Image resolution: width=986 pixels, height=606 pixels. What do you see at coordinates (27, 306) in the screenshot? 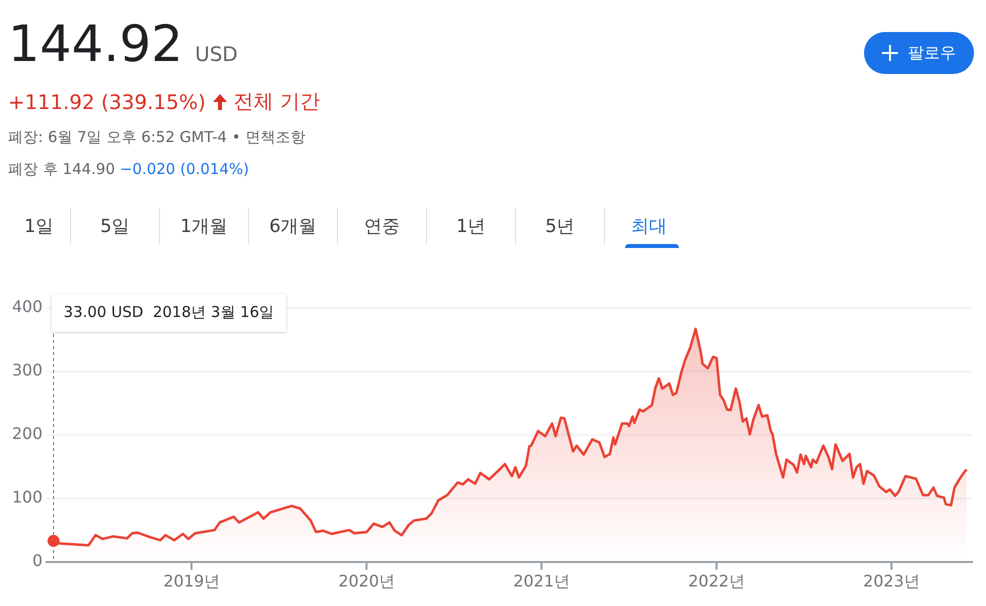
I see `y-tick-label: 400` at bounding box center [27, 306].